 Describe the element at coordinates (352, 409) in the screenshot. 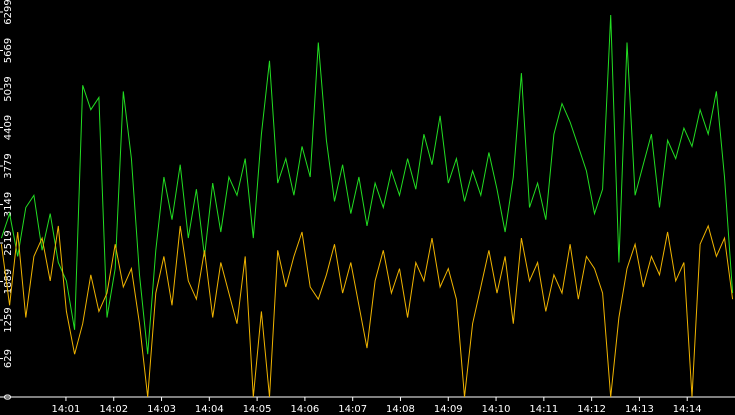

I see `x-tick-label: 14:07` at that location.